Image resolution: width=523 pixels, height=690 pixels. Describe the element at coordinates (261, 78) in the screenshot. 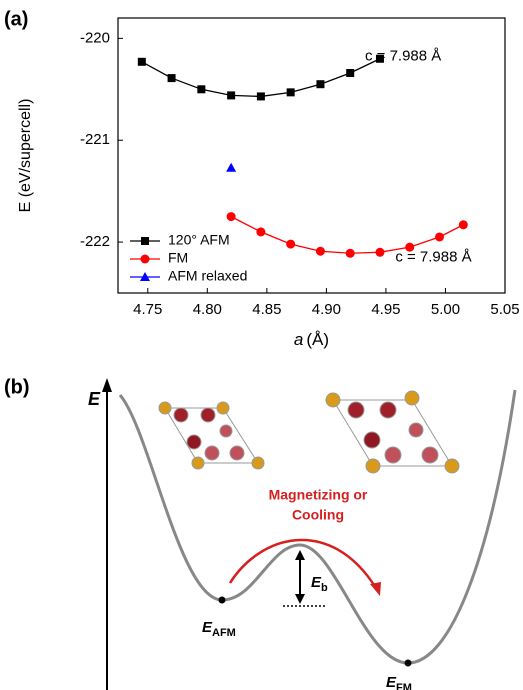

I see `series-line` at that location.